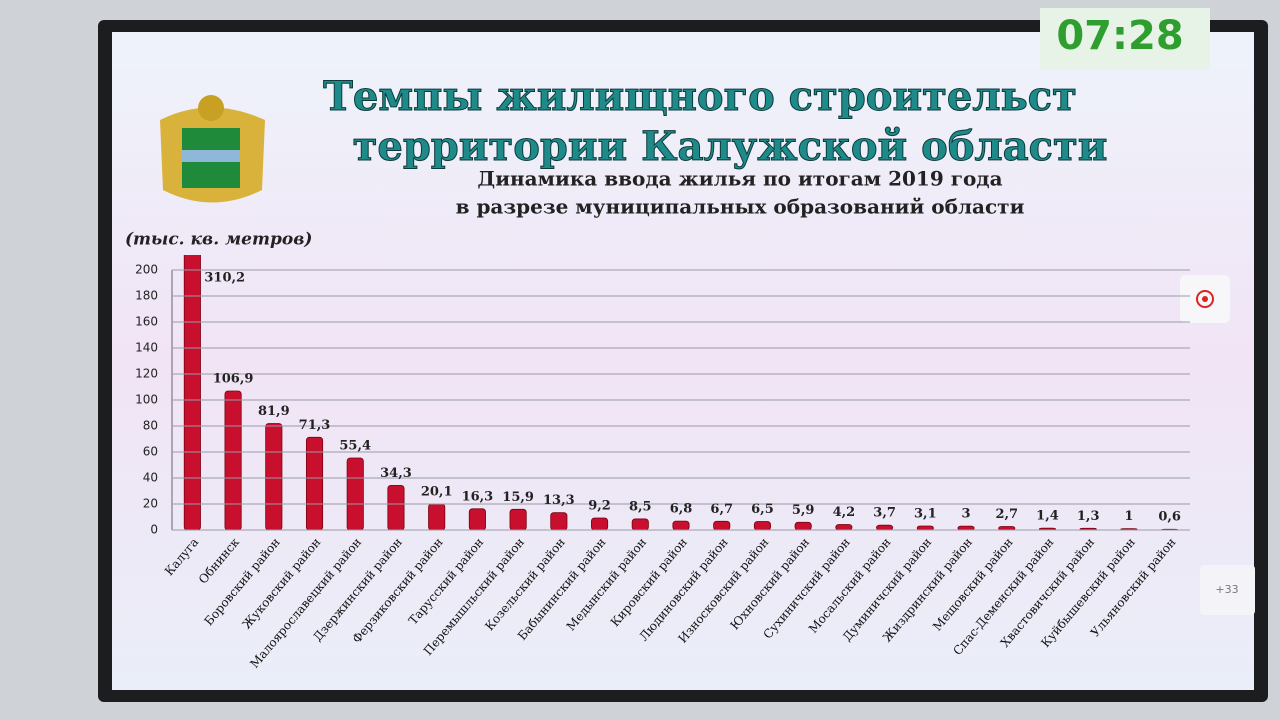 Image resolution: width=1280 pixels, height=720 pixels. What do you see at coordinates (599, 506) in the screenshot?
I see `value-label: 9,2` at bounding box center [599, 506].